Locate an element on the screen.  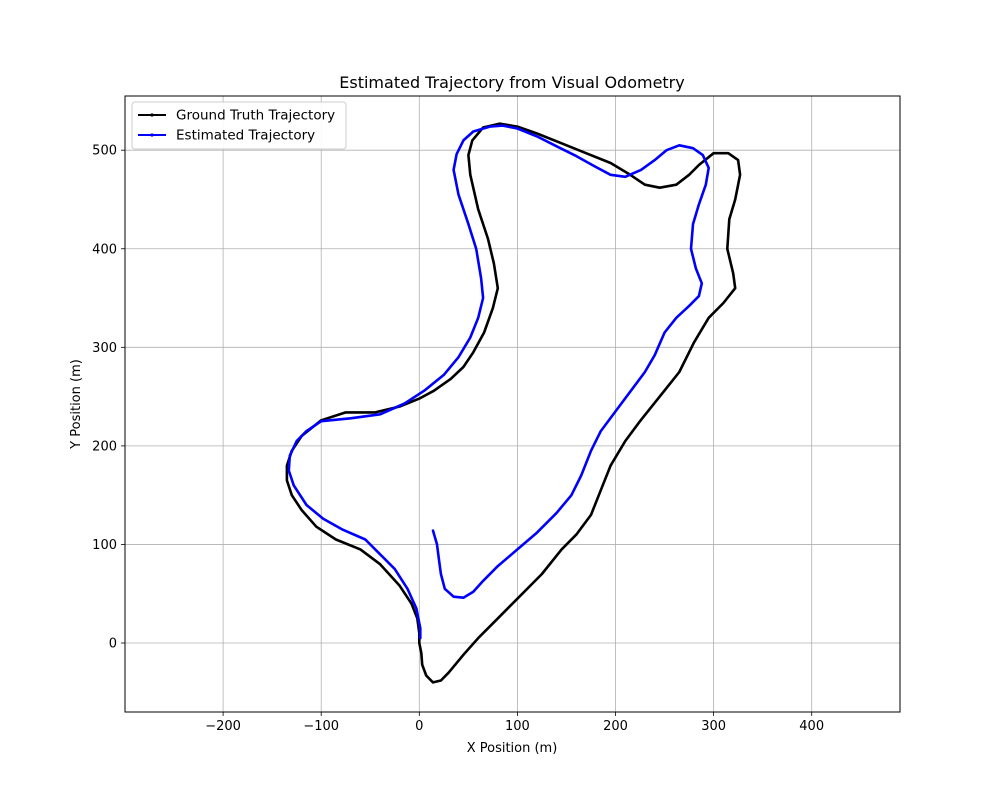
x-tick-label: −200 is located at coordinates (223, 726).